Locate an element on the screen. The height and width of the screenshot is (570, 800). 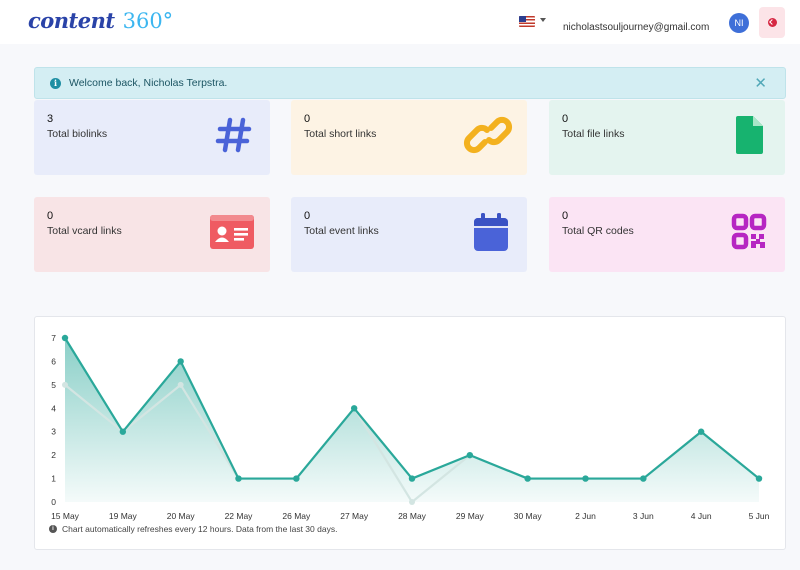
close-icon: ✕ is located at coordinates (760, 83).